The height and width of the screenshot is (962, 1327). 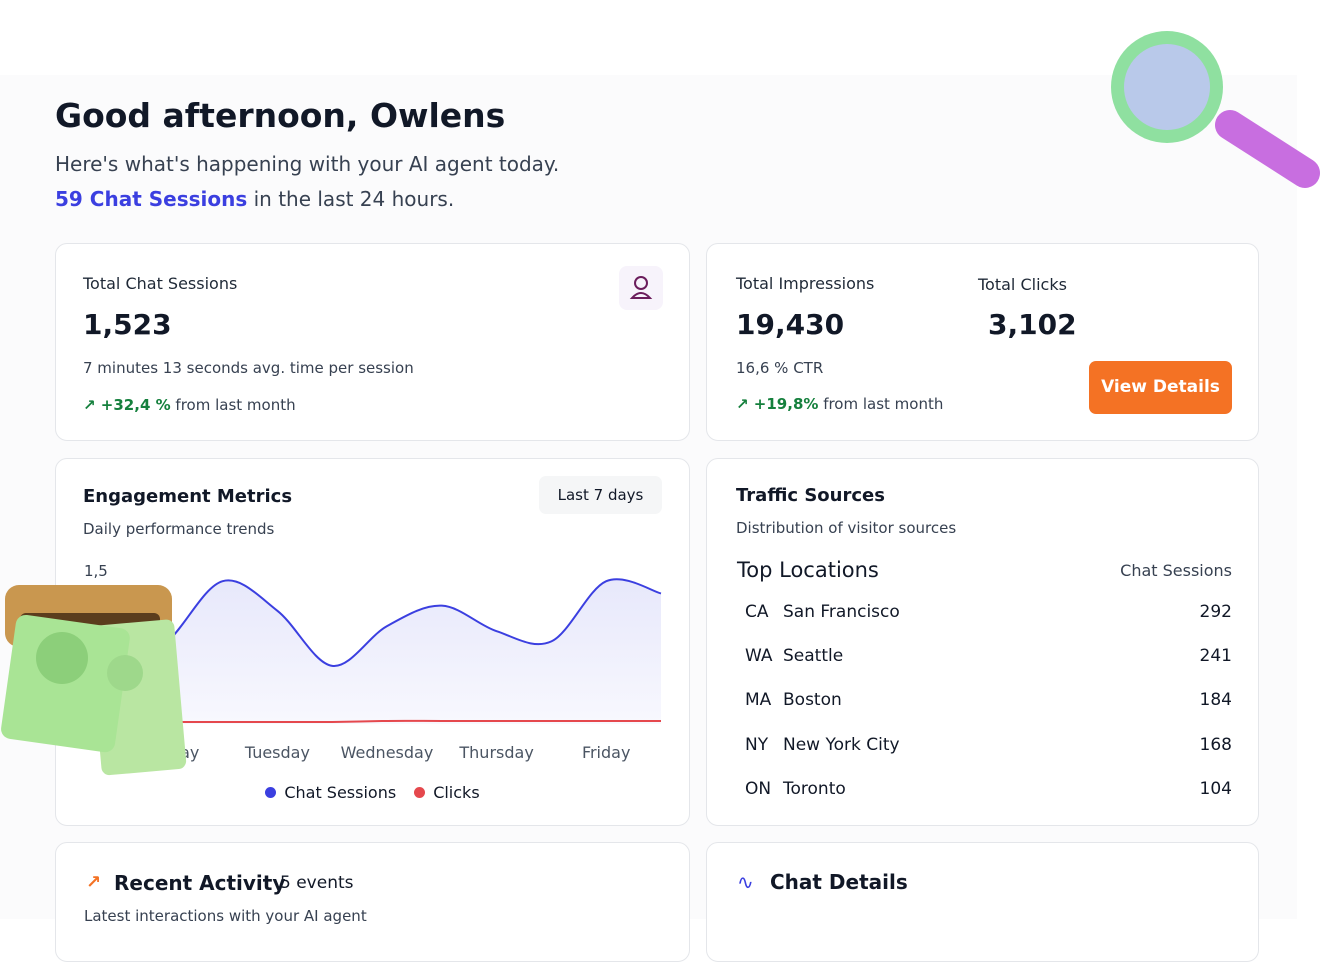 I want to click on legend: Chat Sessions Clicks, so click(x=372, y=792).